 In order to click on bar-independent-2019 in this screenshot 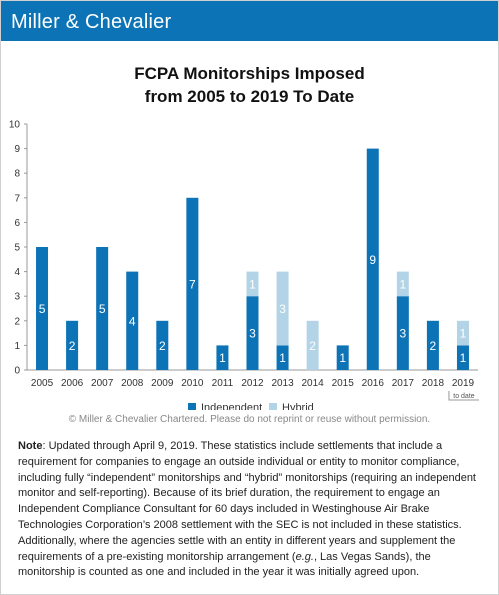, I will do `click(462, 357)`.